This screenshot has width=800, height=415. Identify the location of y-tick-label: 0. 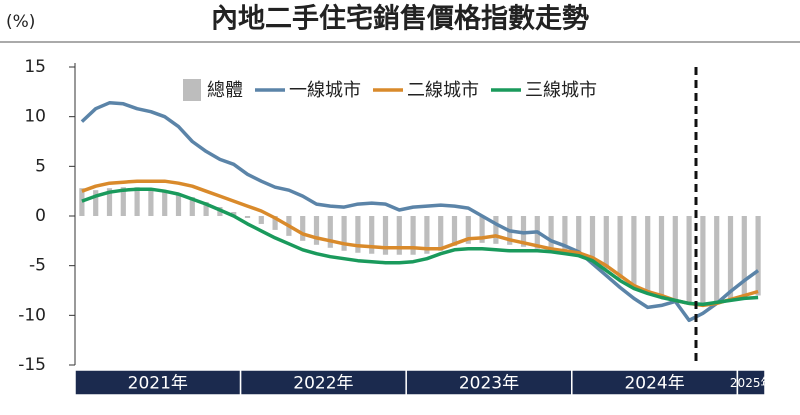
(40, 216).